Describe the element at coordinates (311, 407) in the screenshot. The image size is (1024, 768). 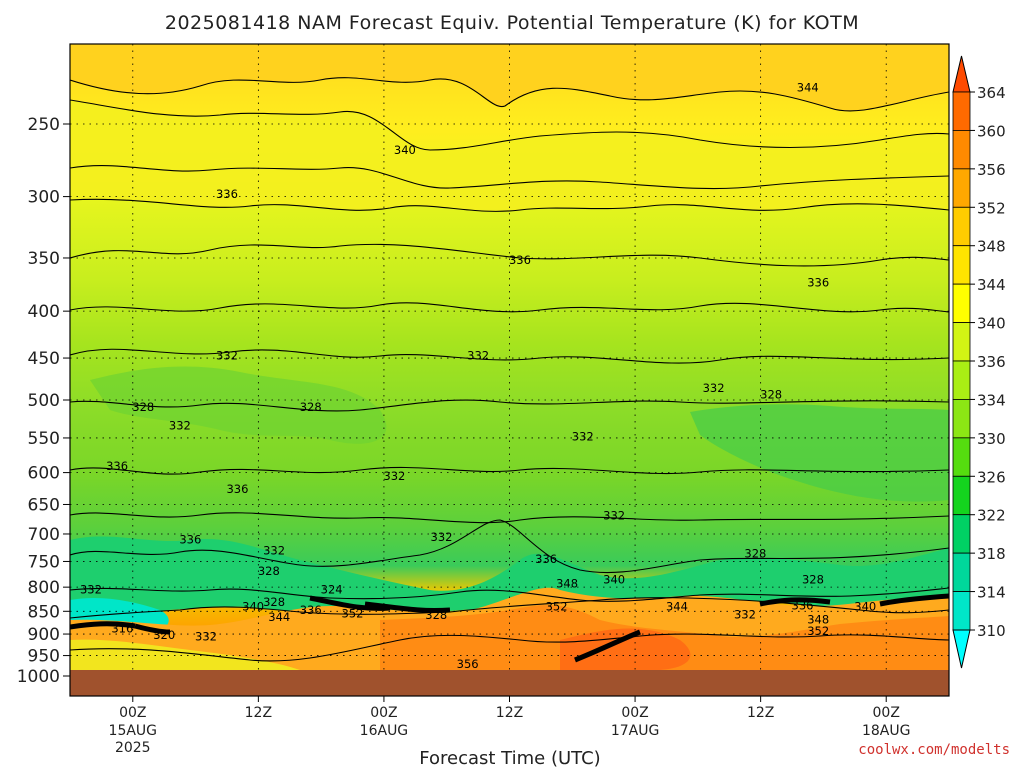
I see `contour-label-10: 328` at that location.